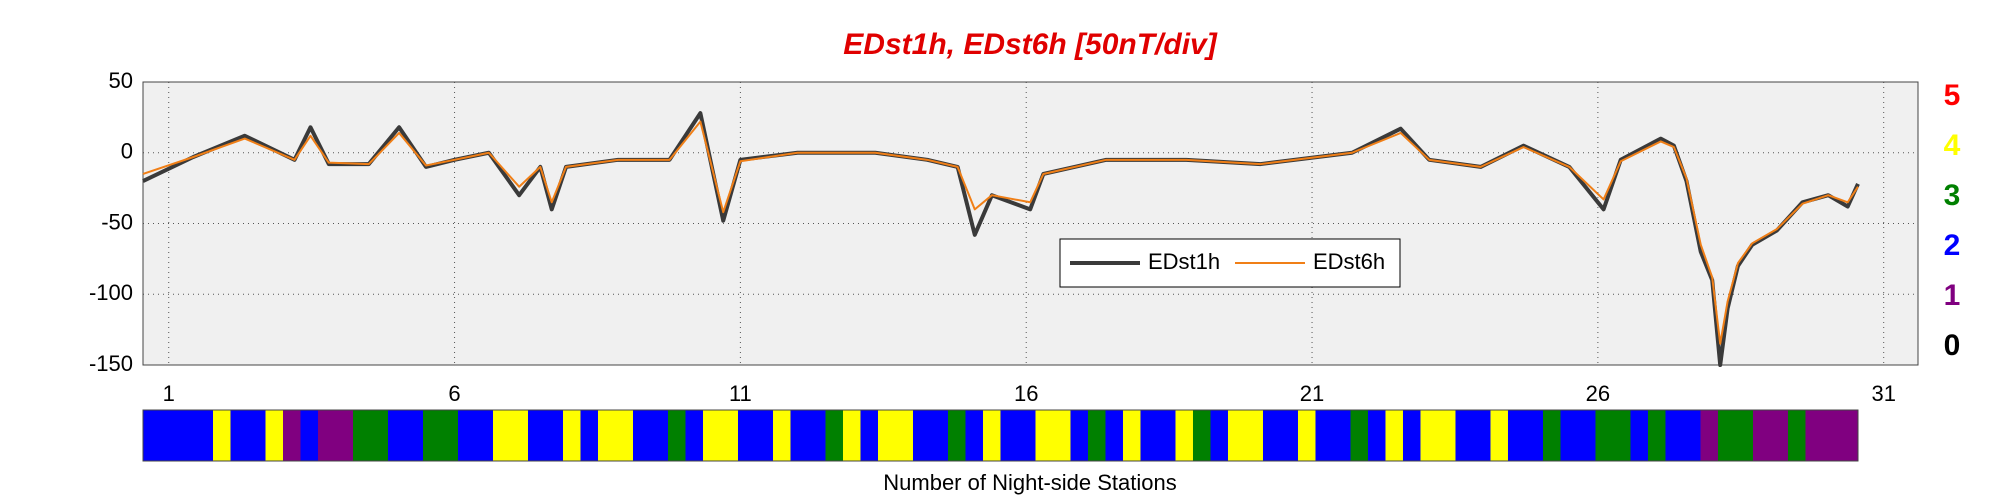  What do you see at coordinates (1598, 393) in the screenshot?
I see `x-tick-label: 26` at bounding box center [1598, 393].